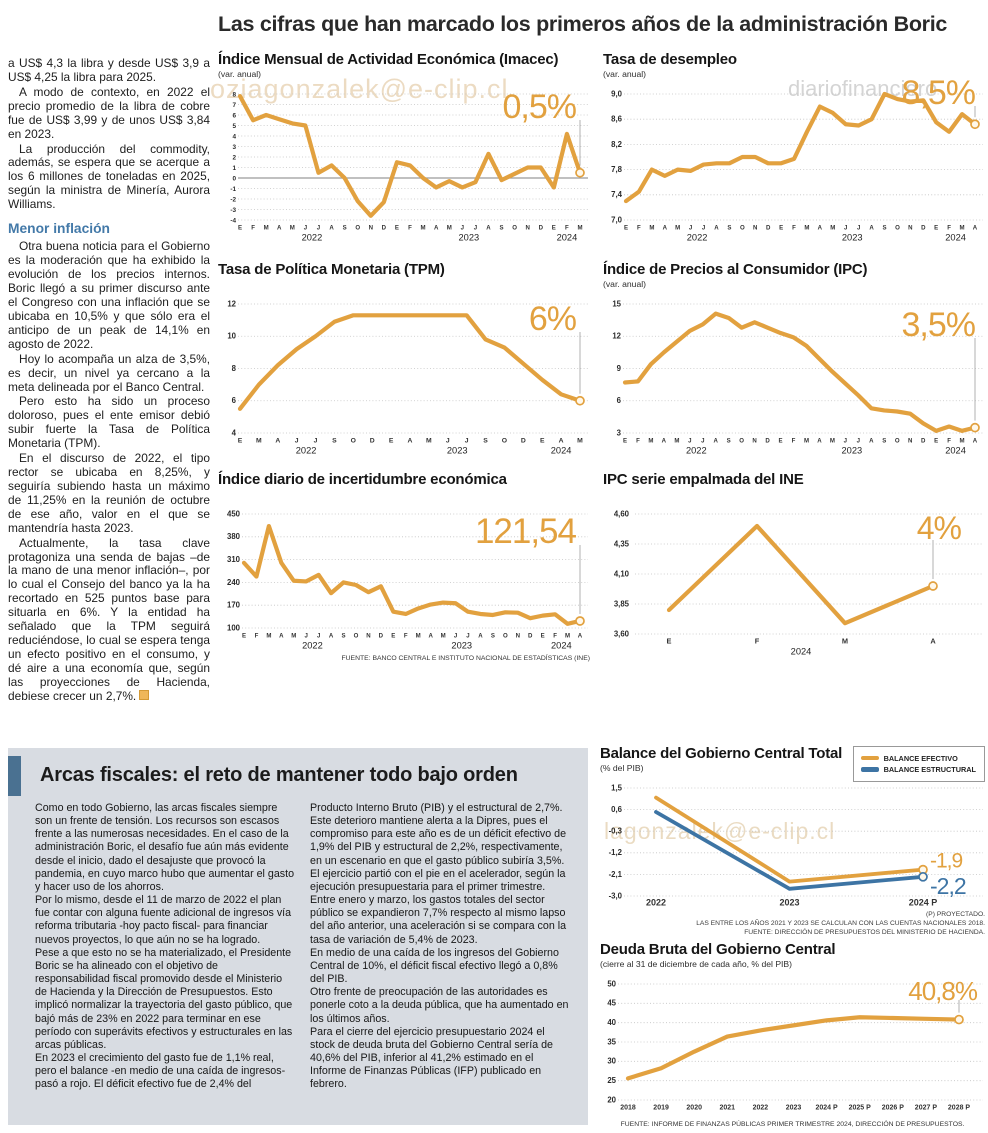 The width and height of the screenshot is (988, 1133). What do you see at coordinates (616, 831) in the screenshot?
I see `svg-text: -0,3` at bounding box center [616, 831].